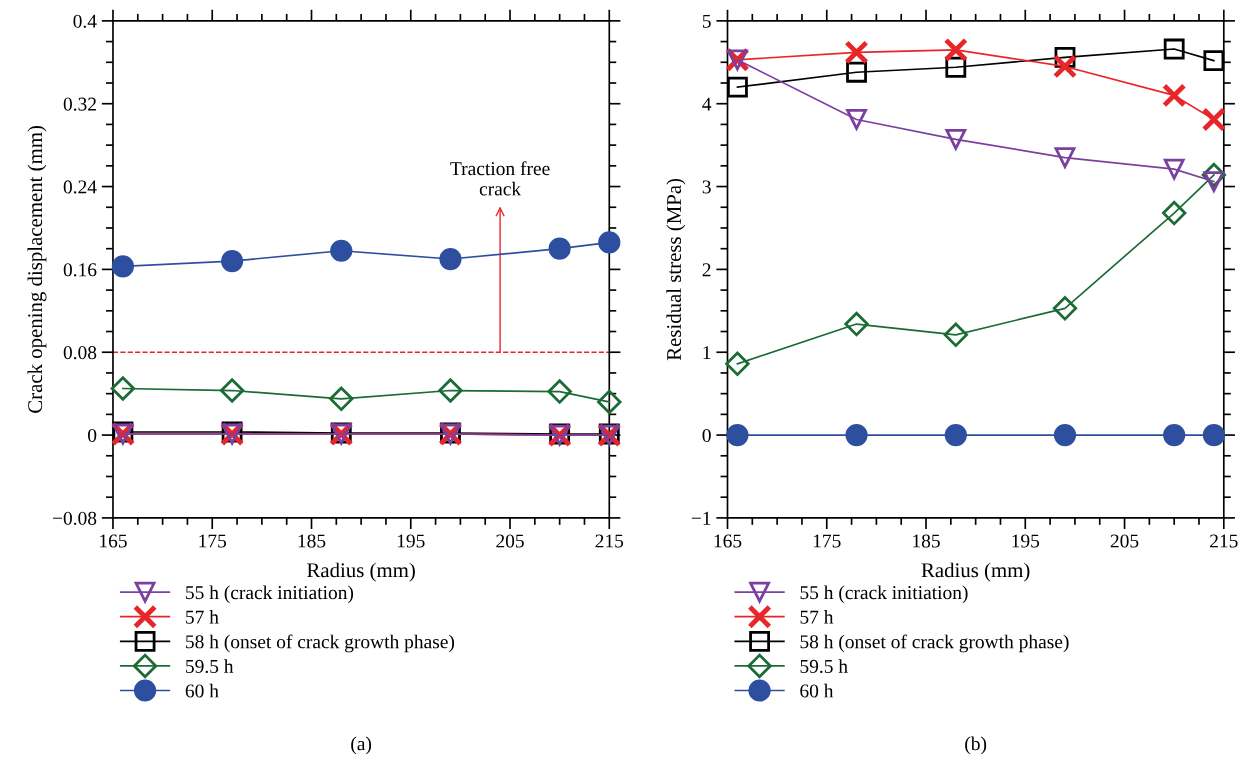 The height and width of the screenshot is (773, 1247). I want to click on y-tick-label: −0.08, so click(74, 518).